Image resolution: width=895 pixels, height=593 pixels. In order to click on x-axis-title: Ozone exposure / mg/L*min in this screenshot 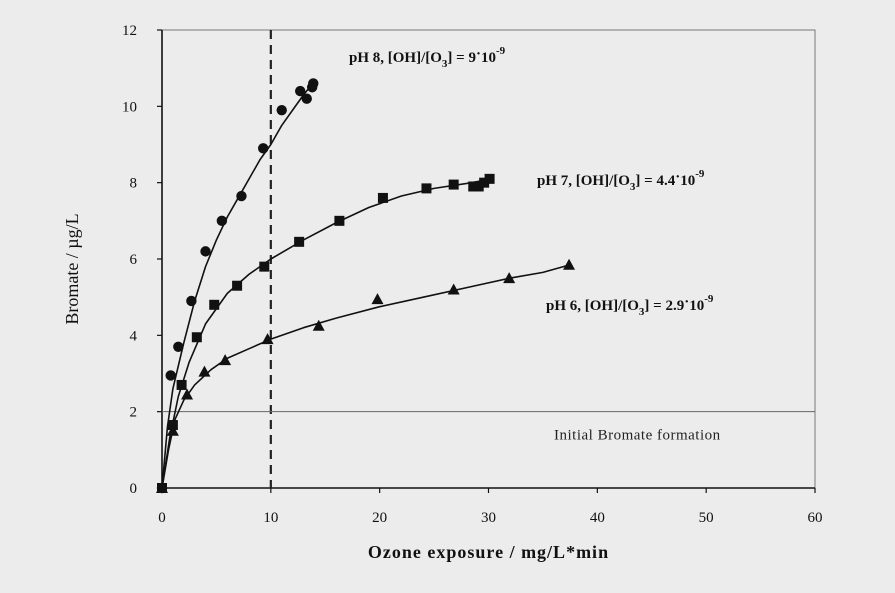, I will do `click(488, 552)`.